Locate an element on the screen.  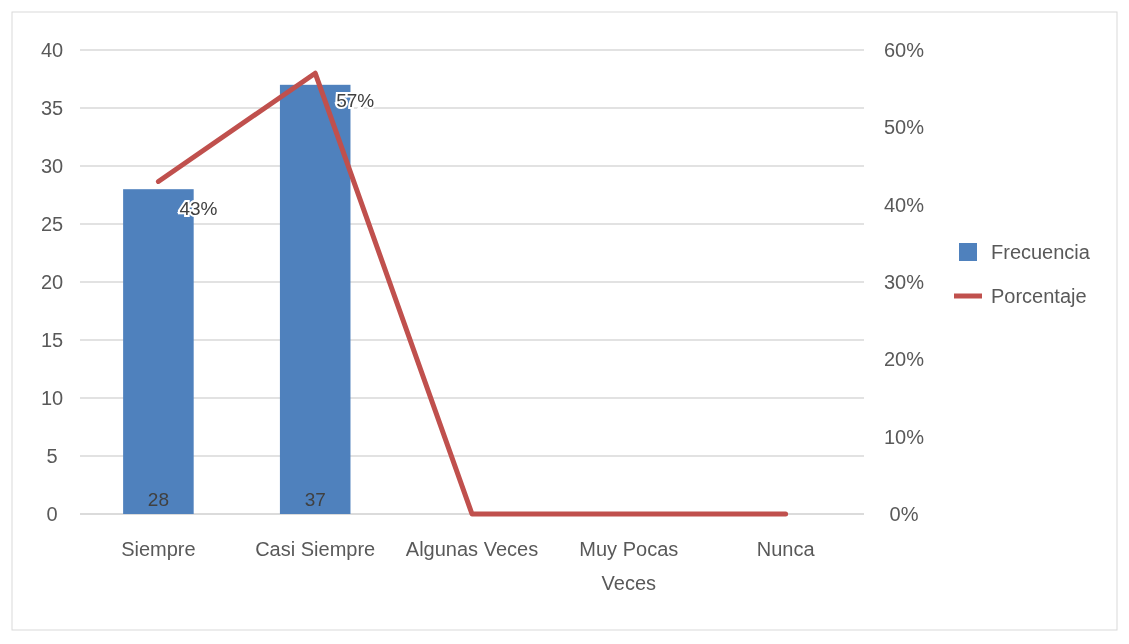
y-tick-label: 20 is located at coordinates (52, 282).